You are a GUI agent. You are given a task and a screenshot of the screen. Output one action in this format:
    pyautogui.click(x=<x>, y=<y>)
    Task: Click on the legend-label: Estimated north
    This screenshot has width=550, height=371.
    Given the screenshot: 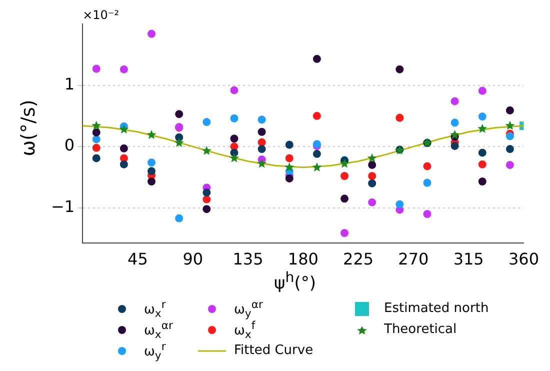 What is the action you would take?
    pyautogui.click(x=436, y=308)
    